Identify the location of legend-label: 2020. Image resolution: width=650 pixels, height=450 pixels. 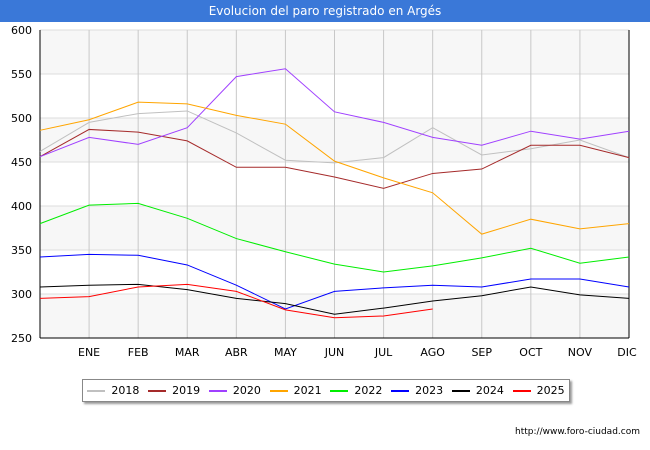
(246, 390).